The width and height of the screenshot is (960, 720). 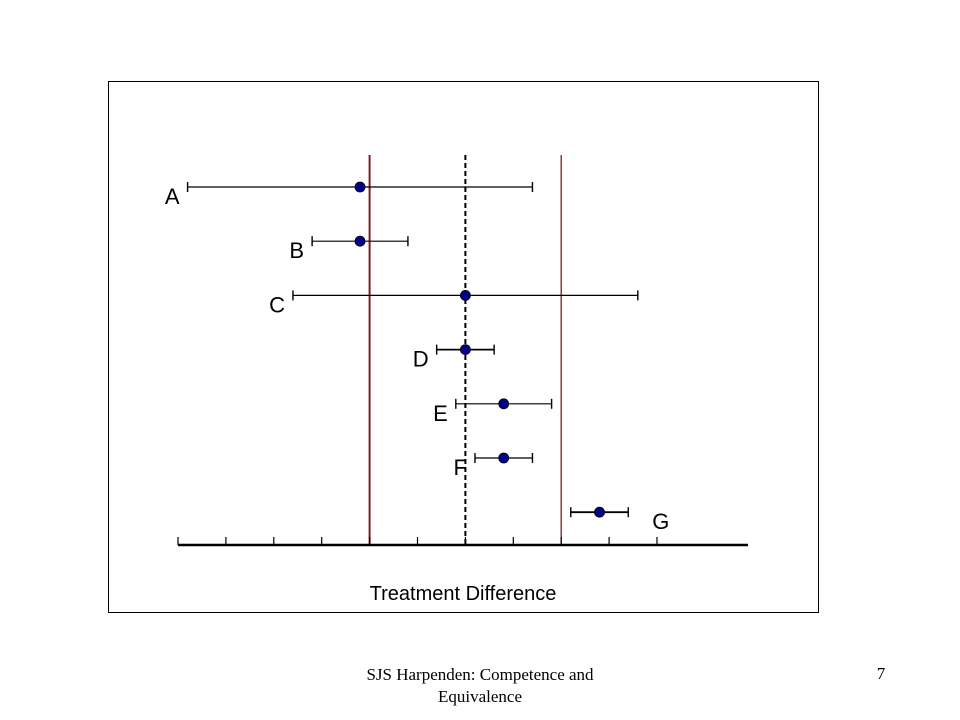 I want to click on study-label: G, so click(x=660, y=521).